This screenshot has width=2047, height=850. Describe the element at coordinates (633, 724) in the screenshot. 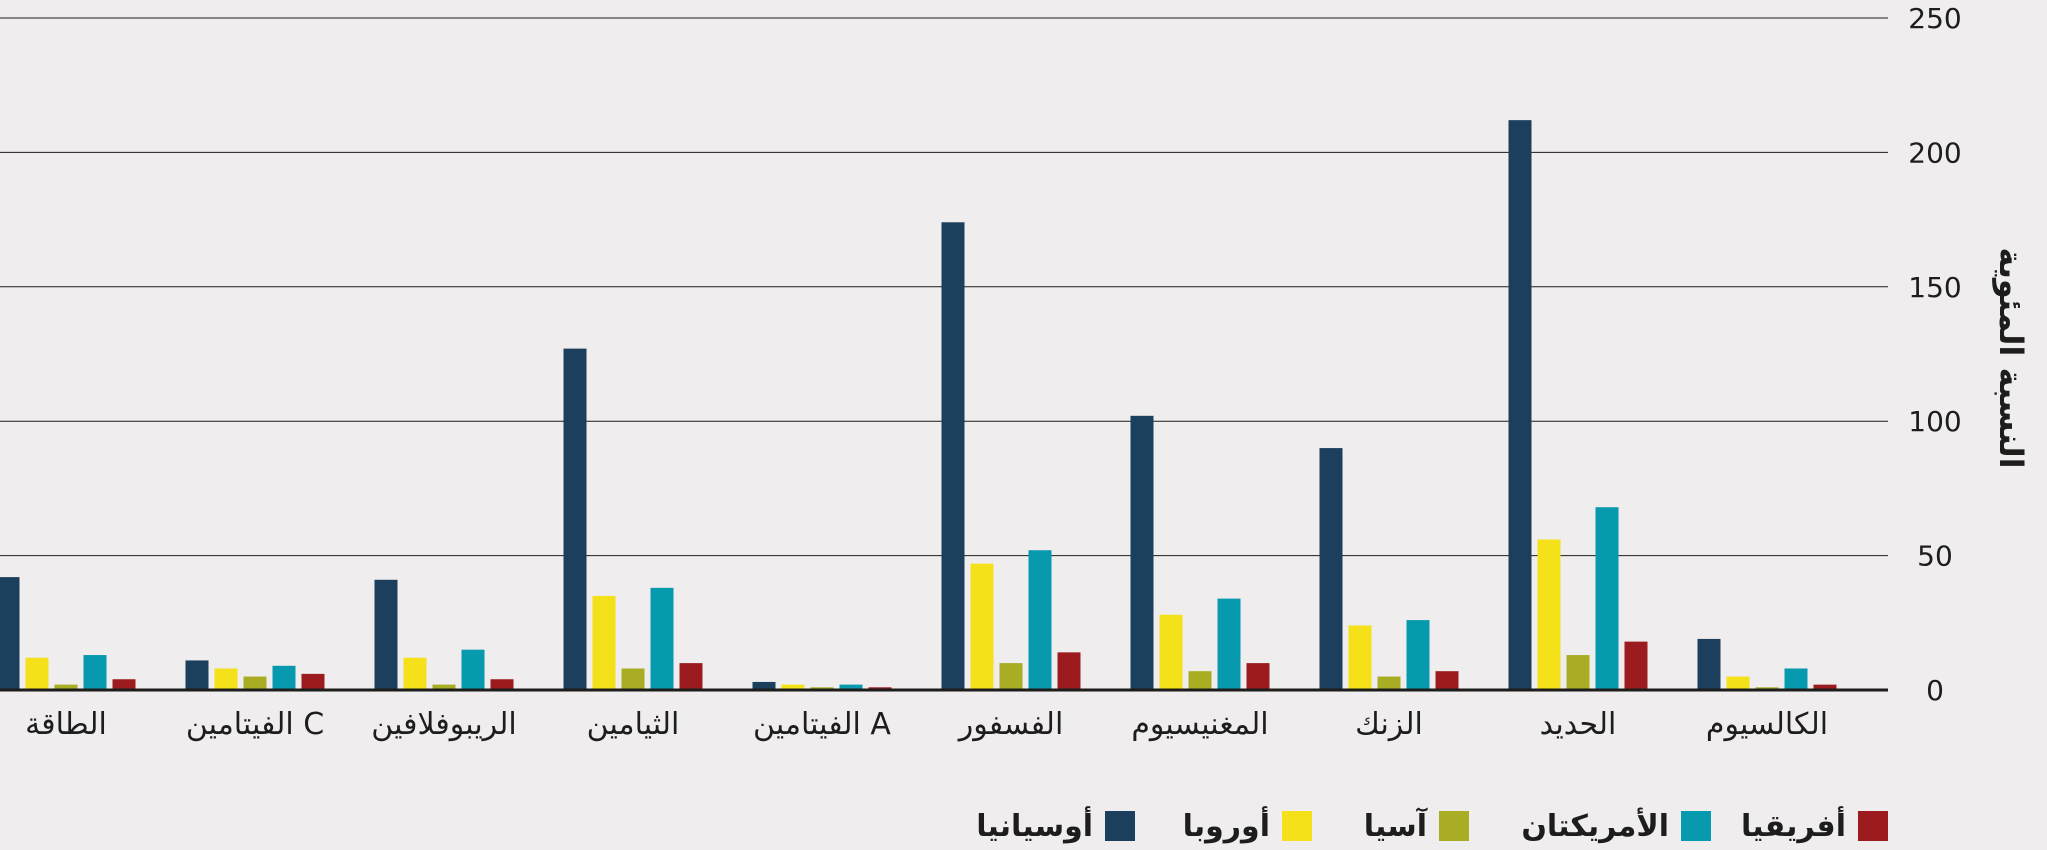

I see `x-category-label: الثيامين` at that location.